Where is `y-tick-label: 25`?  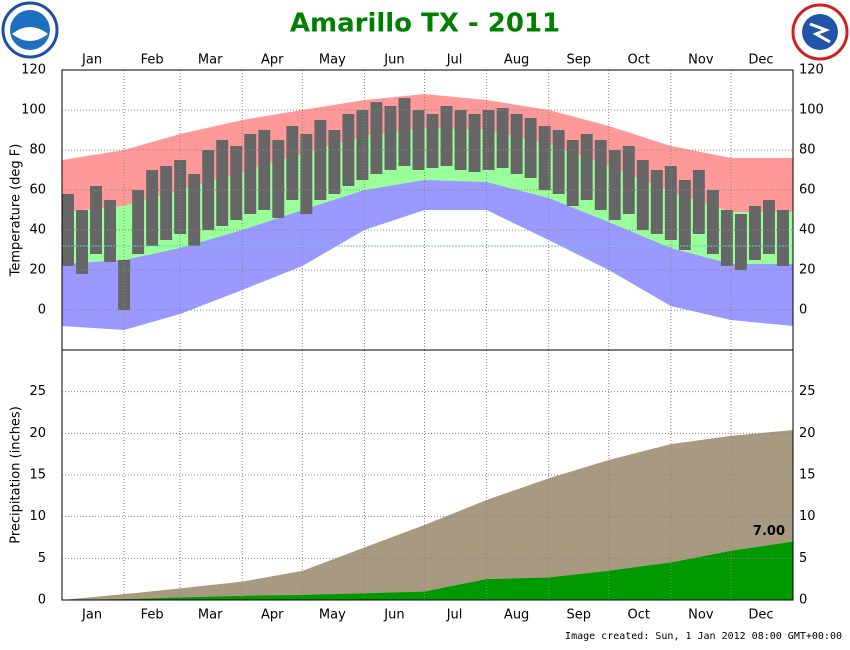 y-tick-label: 25 is located at coordinates (37, 391).